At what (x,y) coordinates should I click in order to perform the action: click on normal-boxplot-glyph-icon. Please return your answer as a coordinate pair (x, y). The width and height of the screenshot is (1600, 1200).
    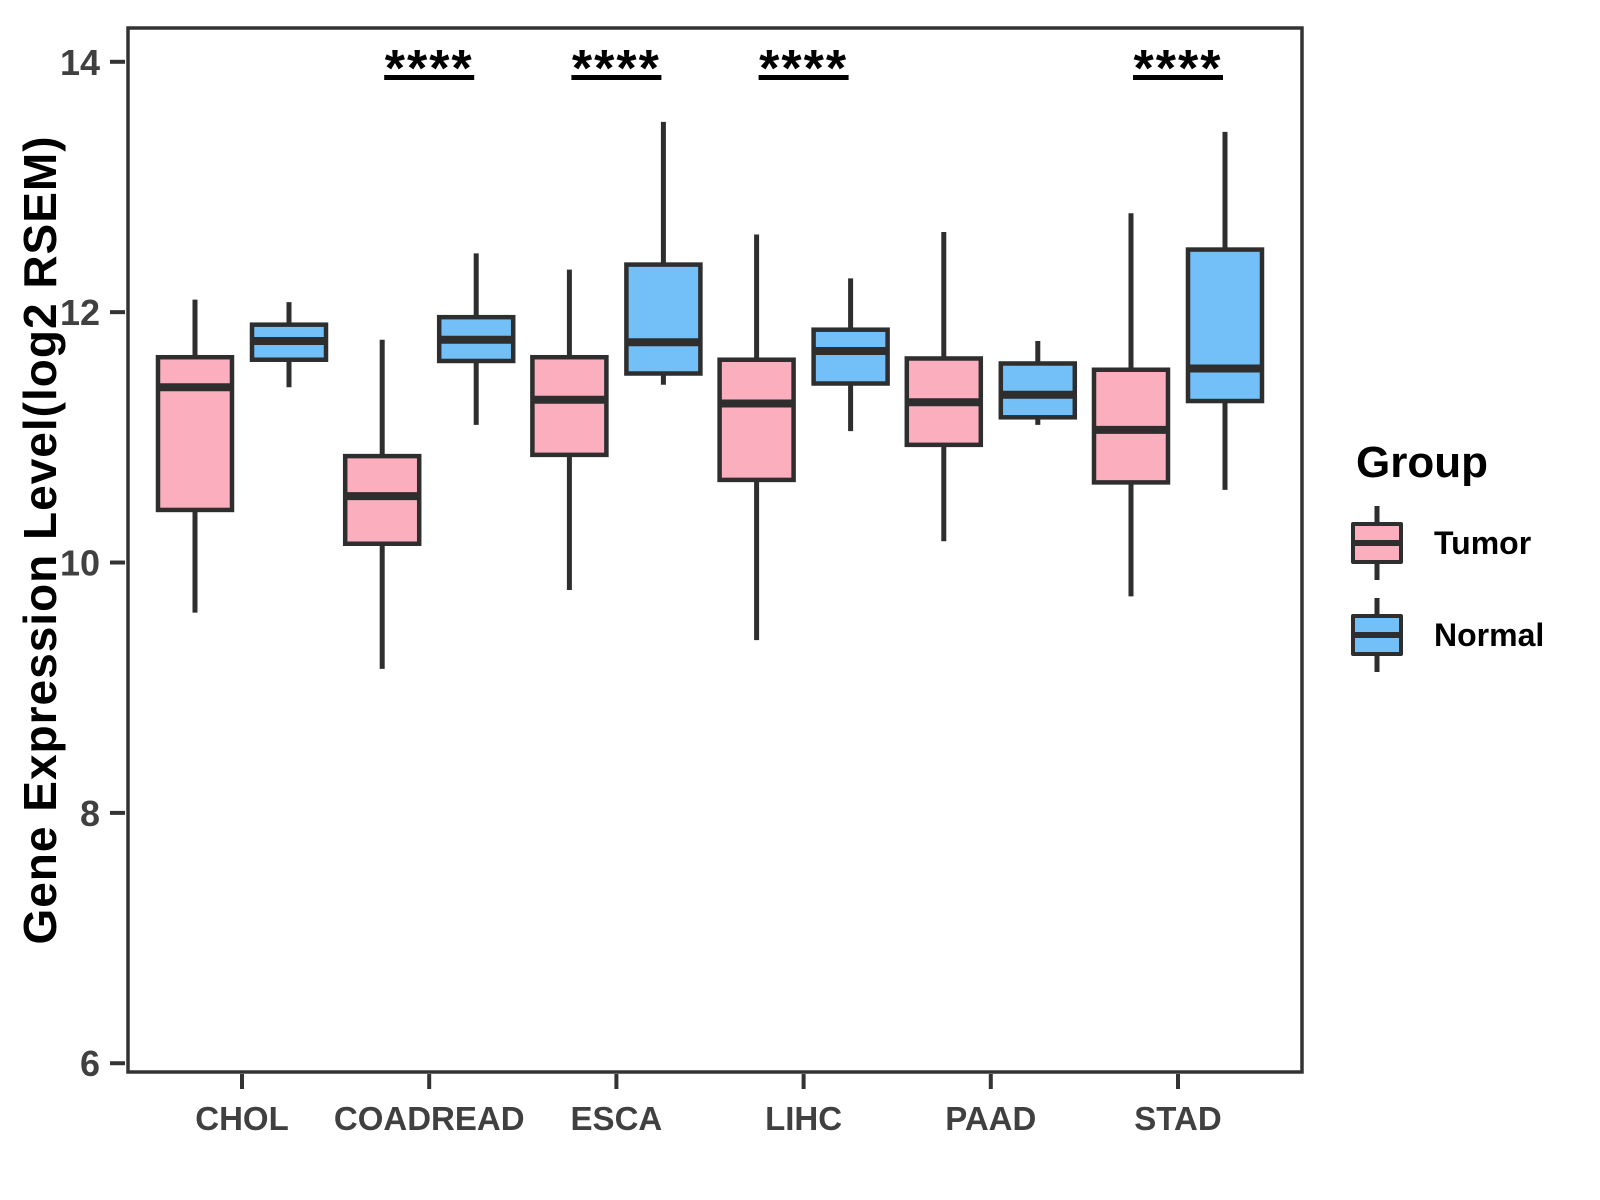
    Looking at the image, I should click on (1377, 635).